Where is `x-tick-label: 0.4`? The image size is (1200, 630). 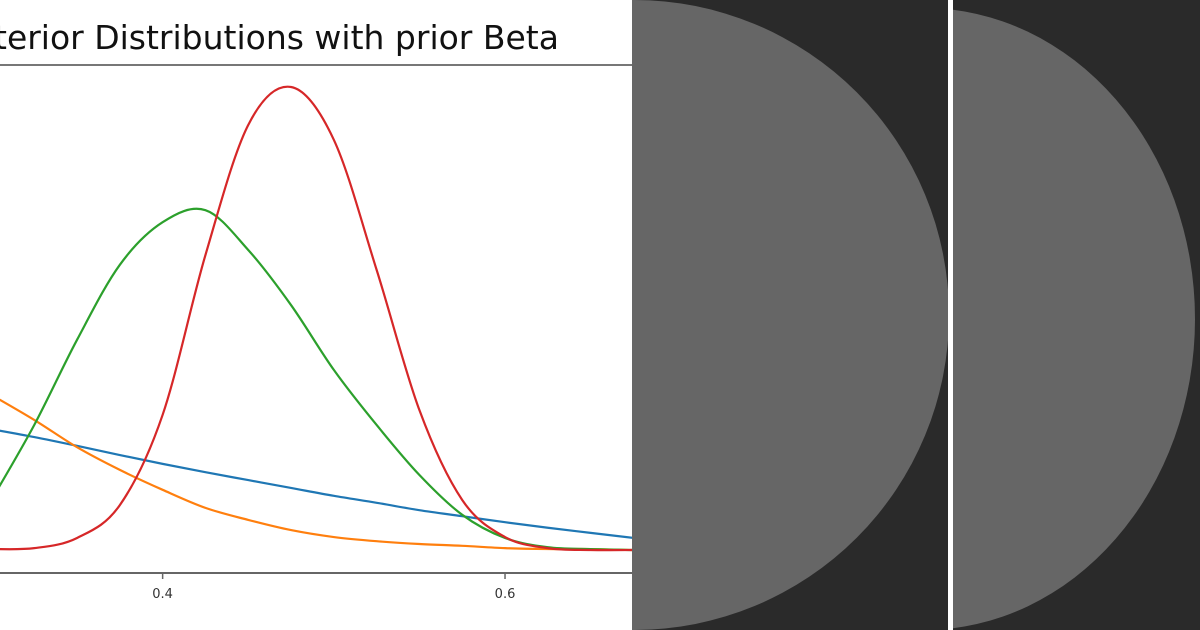 x-tick-label: 0.4 is located at coordinates (162, 594).